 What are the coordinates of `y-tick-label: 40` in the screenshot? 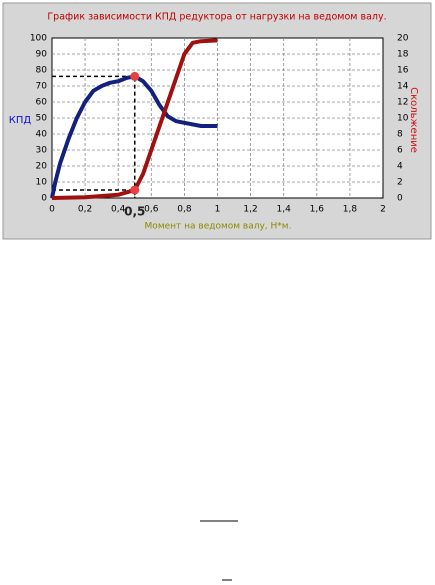 It's located at (42, 135).